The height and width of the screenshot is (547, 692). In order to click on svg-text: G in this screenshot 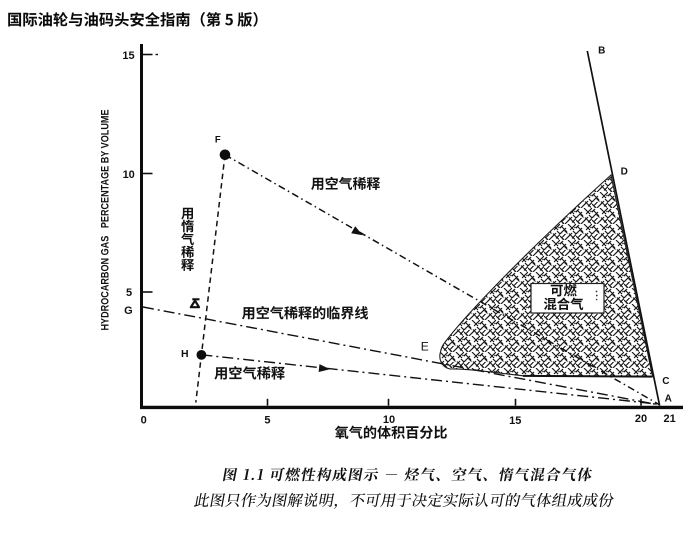, I will do `click(128, 311)`.